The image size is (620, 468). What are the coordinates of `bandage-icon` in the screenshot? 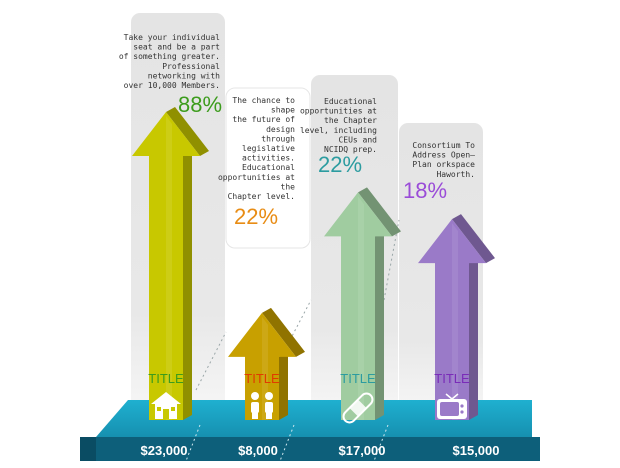 It's located at (358, 408).